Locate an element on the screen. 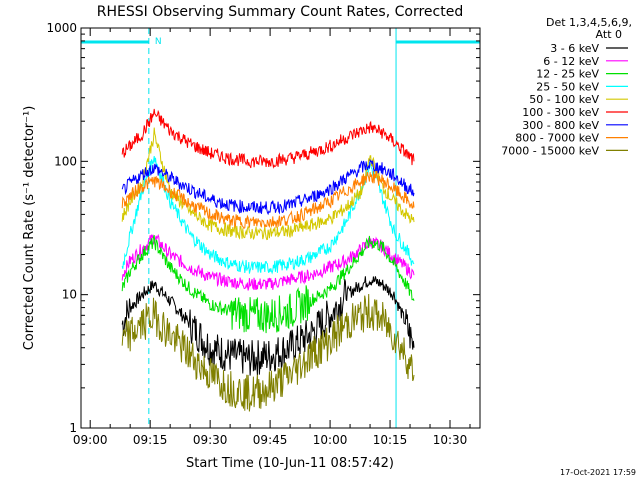 This screenshot has width=640, height=480. y-tick-label: 10 is located at coordinates (69, 295).